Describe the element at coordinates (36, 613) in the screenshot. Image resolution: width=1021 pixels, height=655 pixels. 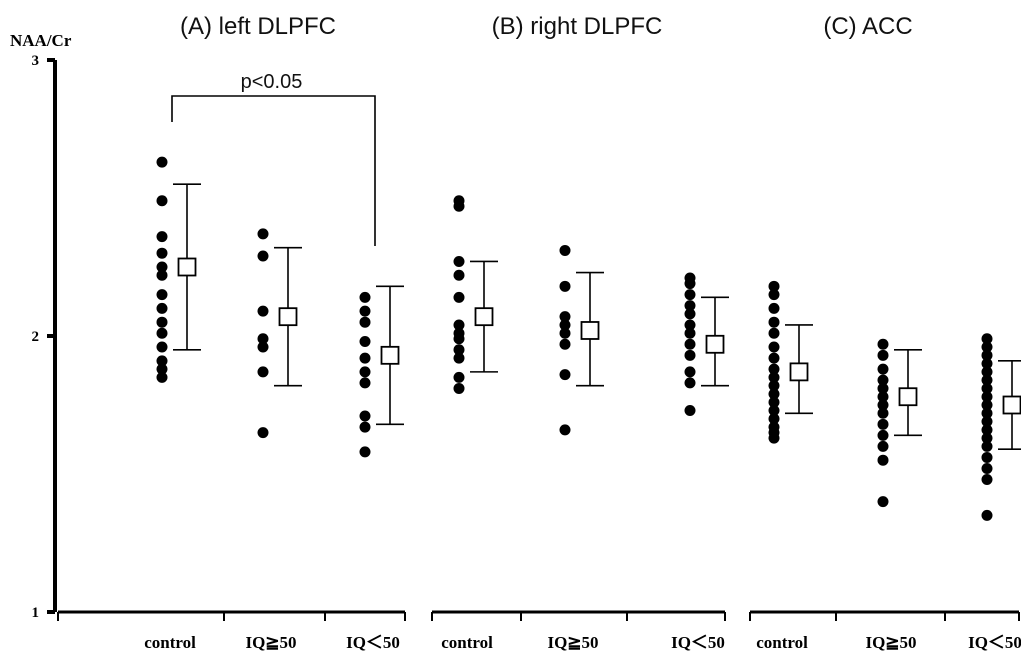
I see `y-tick-label: 1` at that location.